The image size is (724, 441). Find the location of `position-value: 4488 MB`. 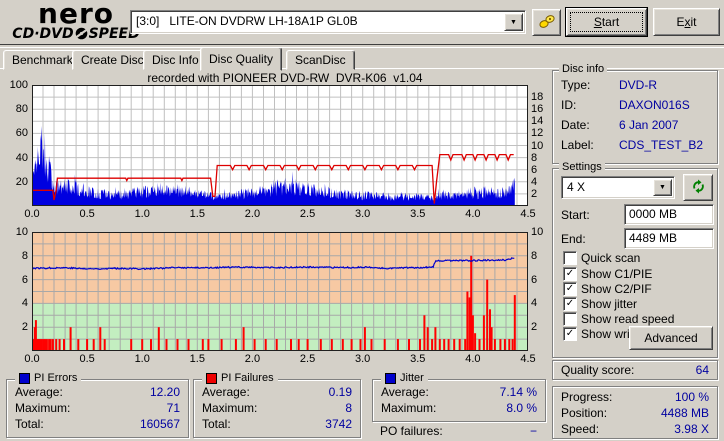

position-value: 4488 MB is located at coordinates (684, 413).